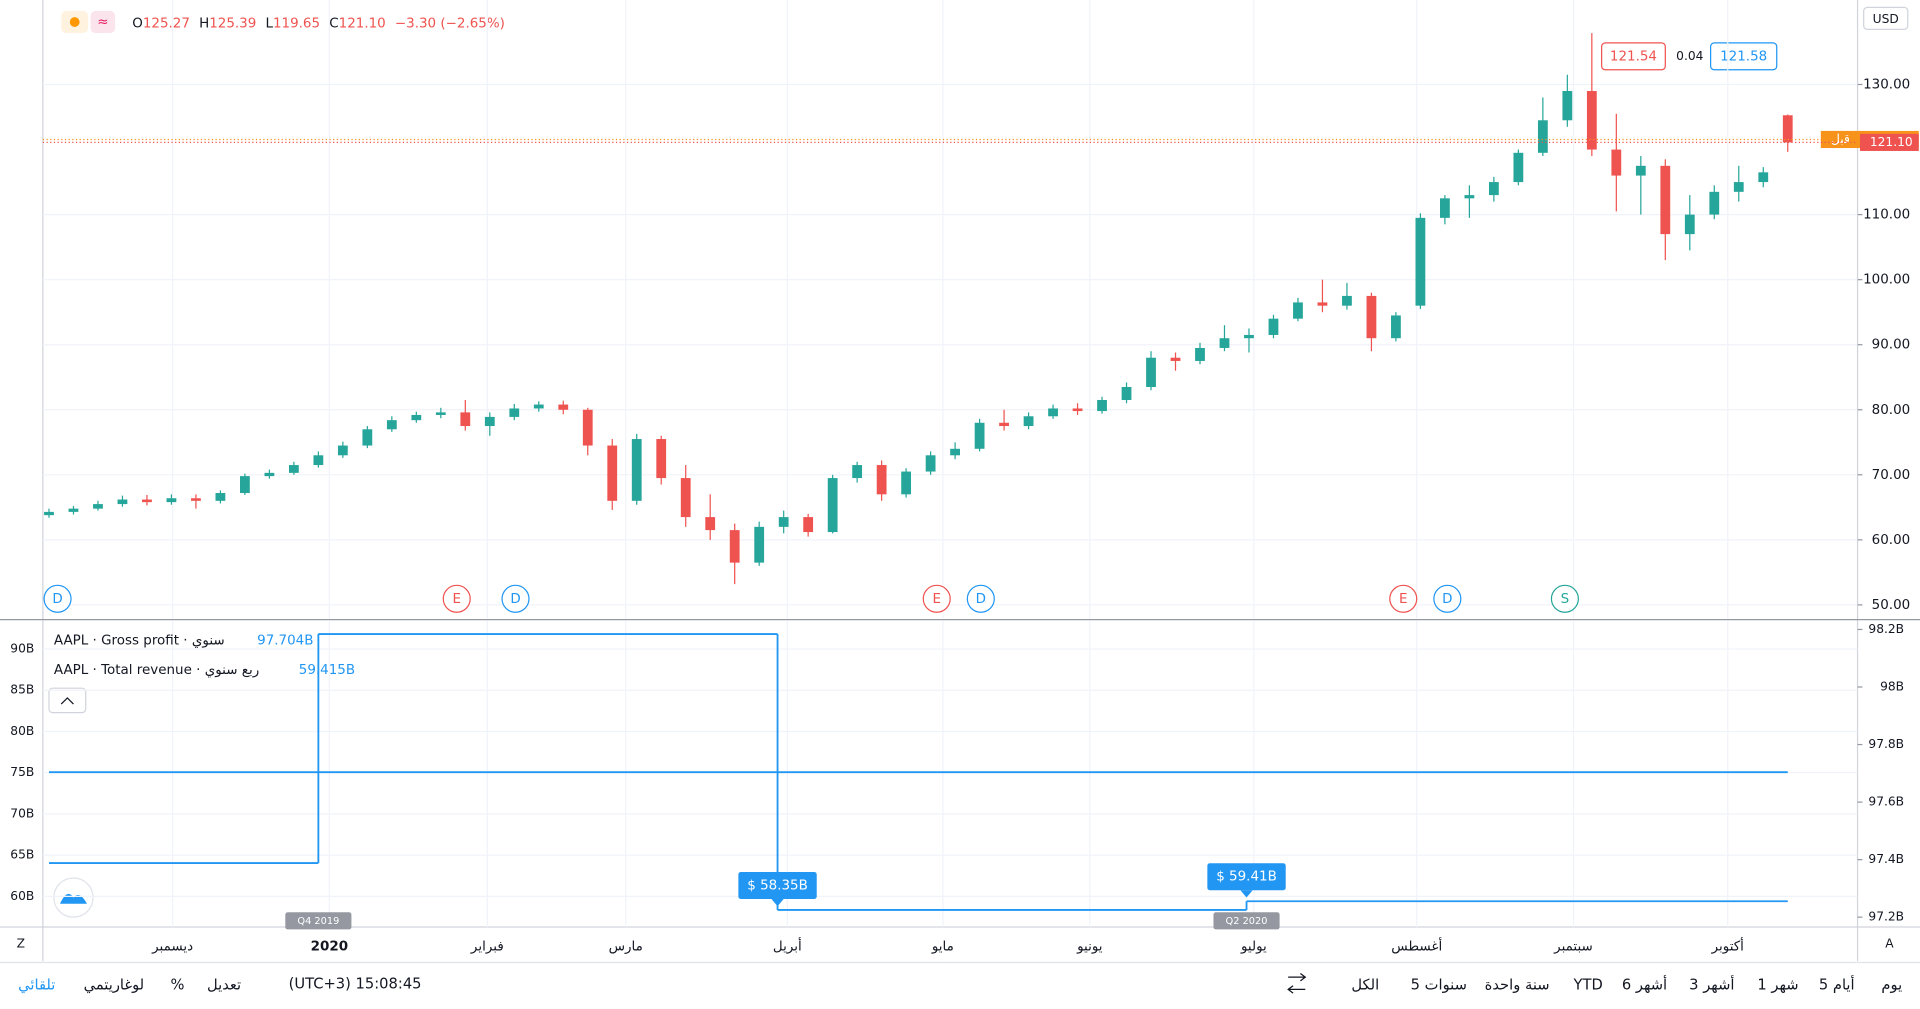 The image size is (1920, 1009). Describe the element at coordinates (1365, 985) in the screenshot. I see `range-button: الكل` at that location.